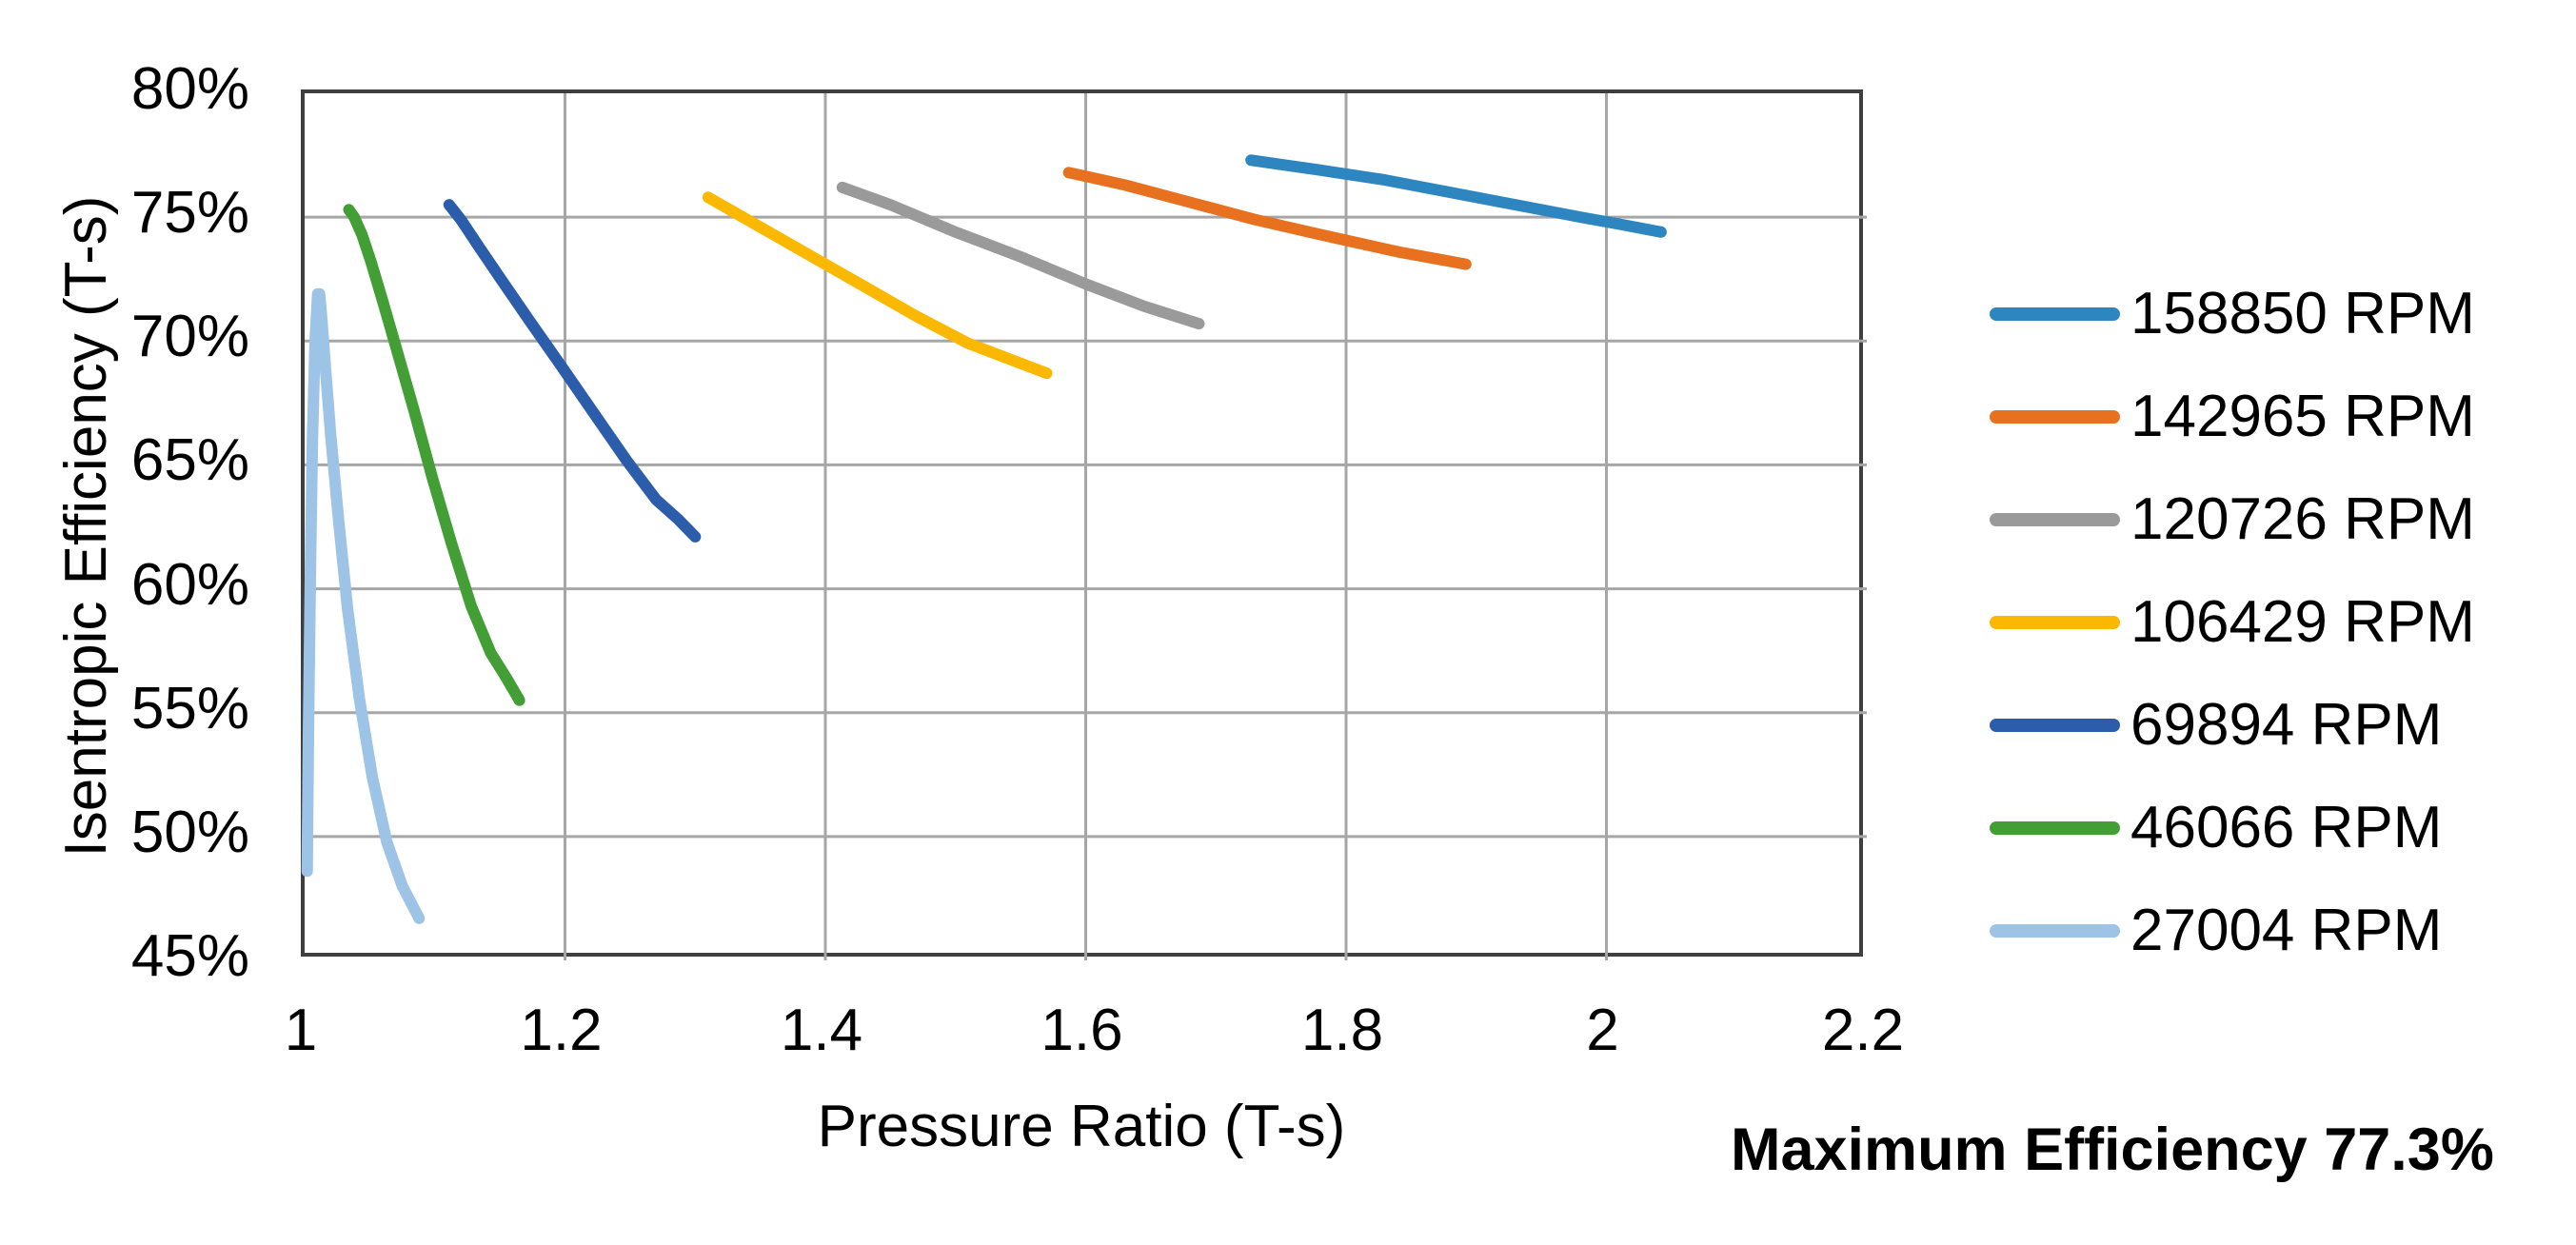  I want to click on y-tick-label-55: 55%, so click(189, 708).